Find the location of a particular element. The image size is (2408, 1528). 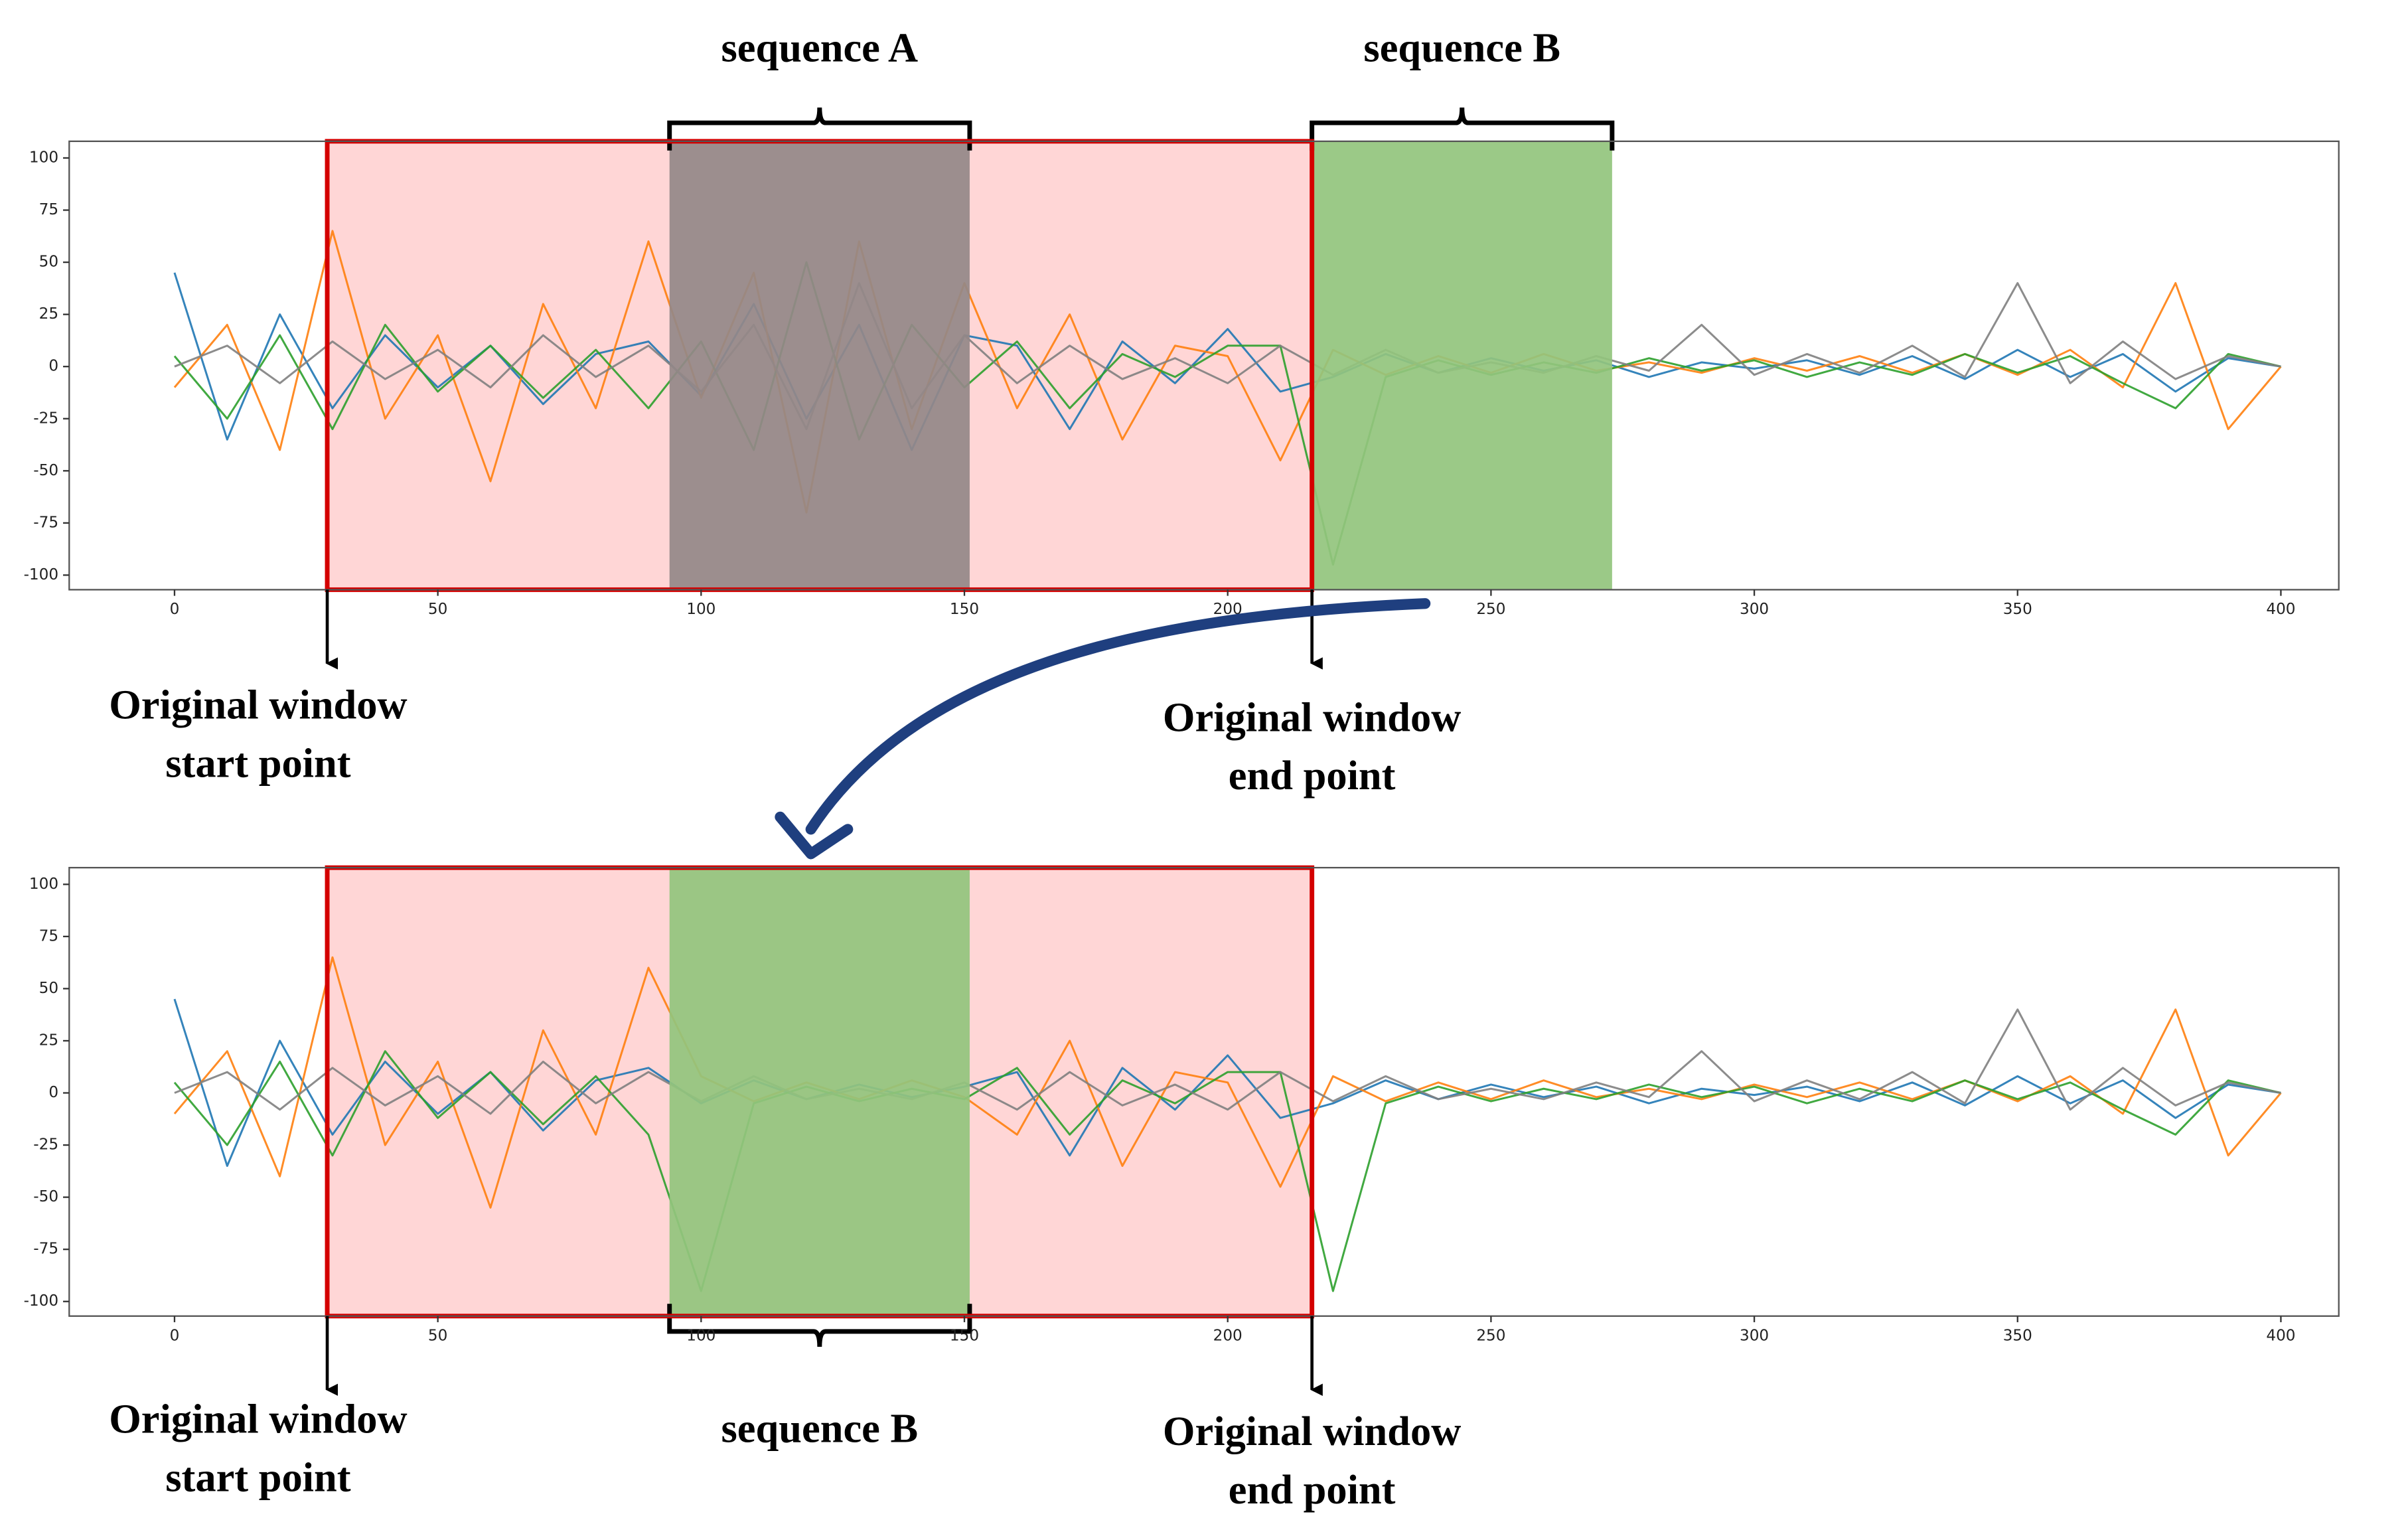

x-tick-label: 200 is located at coordinates (1227, 1335).